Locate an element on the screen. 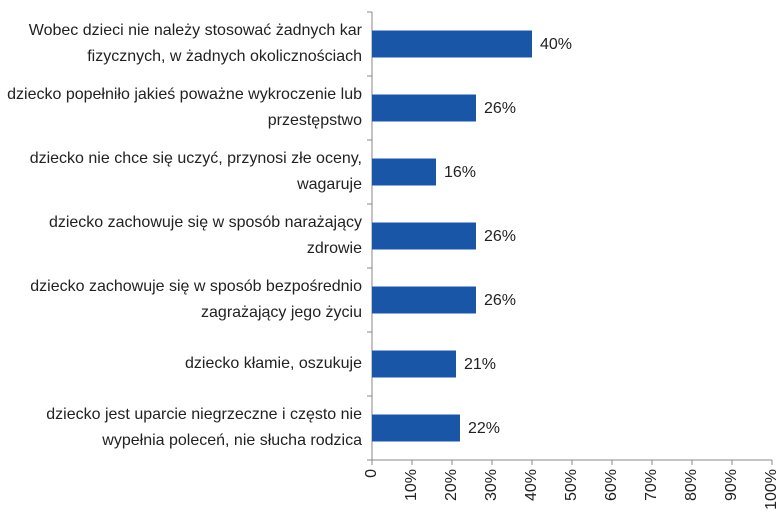  category-label: dziecko kłamie, oszukuje is located at coordinates (273, 363).